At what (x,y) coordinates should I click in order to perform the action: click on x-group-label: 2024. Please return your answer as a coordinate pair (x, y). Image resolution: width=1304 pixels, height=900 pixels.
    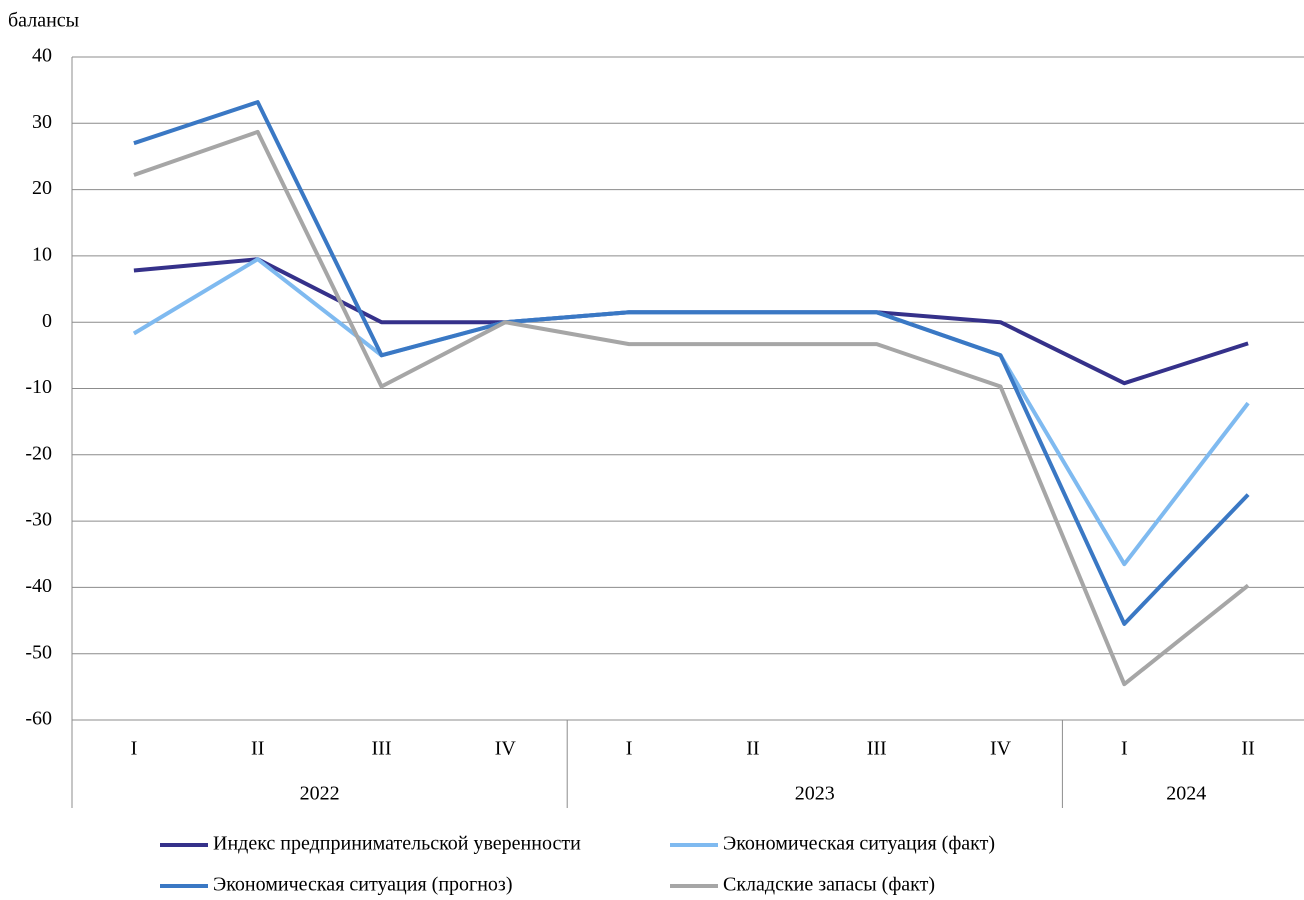
    Looking at the image, I should click on (1186, 794).